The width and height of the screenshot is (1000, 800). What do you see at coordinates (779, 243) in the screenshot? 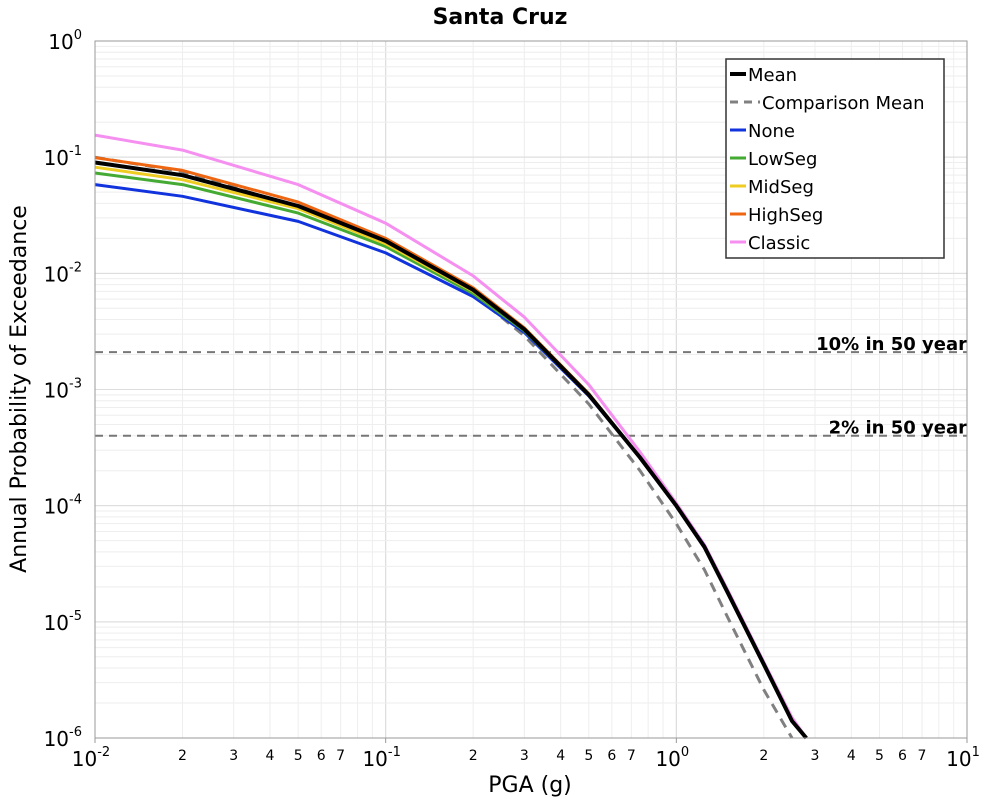
I see `legend-label: Classic` at bounding box center [779, 243].